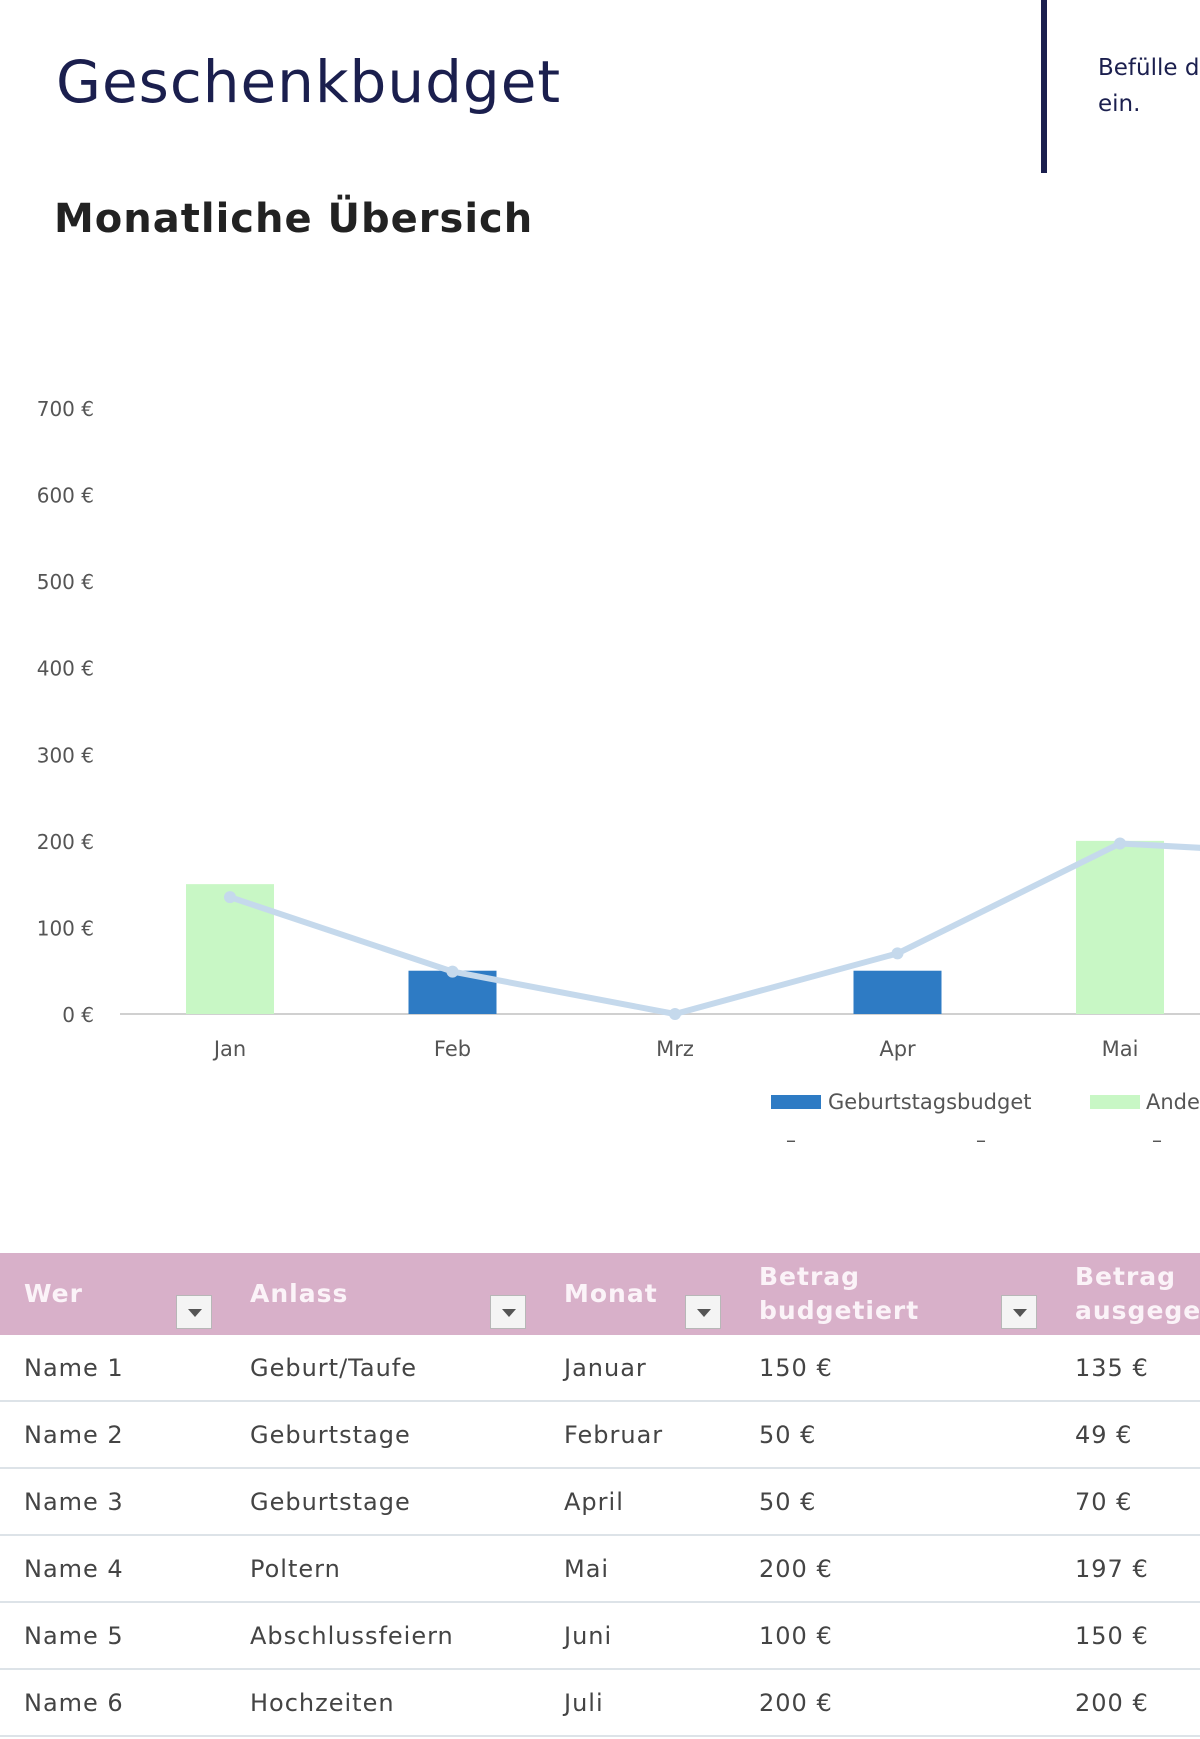  What do you see at coordinates (637, 1435) in the screenshot?
I see `cell-monat: Februar` at bounding box center [637, 1435].